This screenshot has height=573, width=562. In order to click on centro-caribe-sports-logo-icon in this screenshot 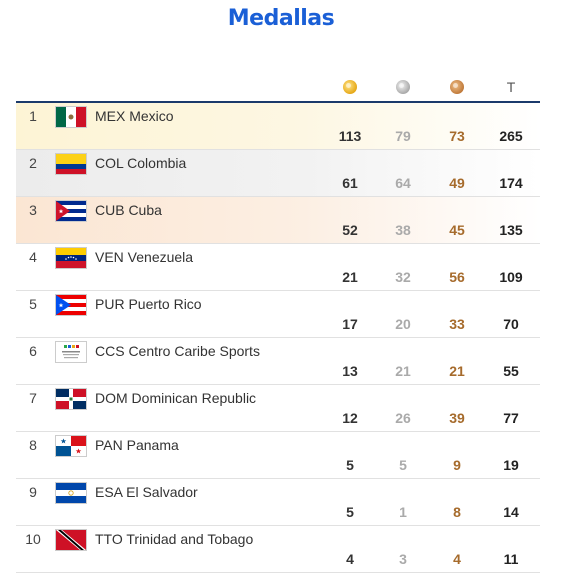, I will do `click(71, 352)`.